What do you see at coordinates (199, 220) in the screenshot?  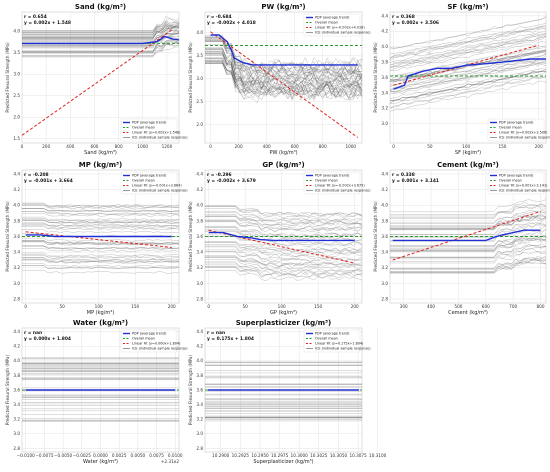 I see `y-tick-label: 3.8` at bounding box center [199, 220].